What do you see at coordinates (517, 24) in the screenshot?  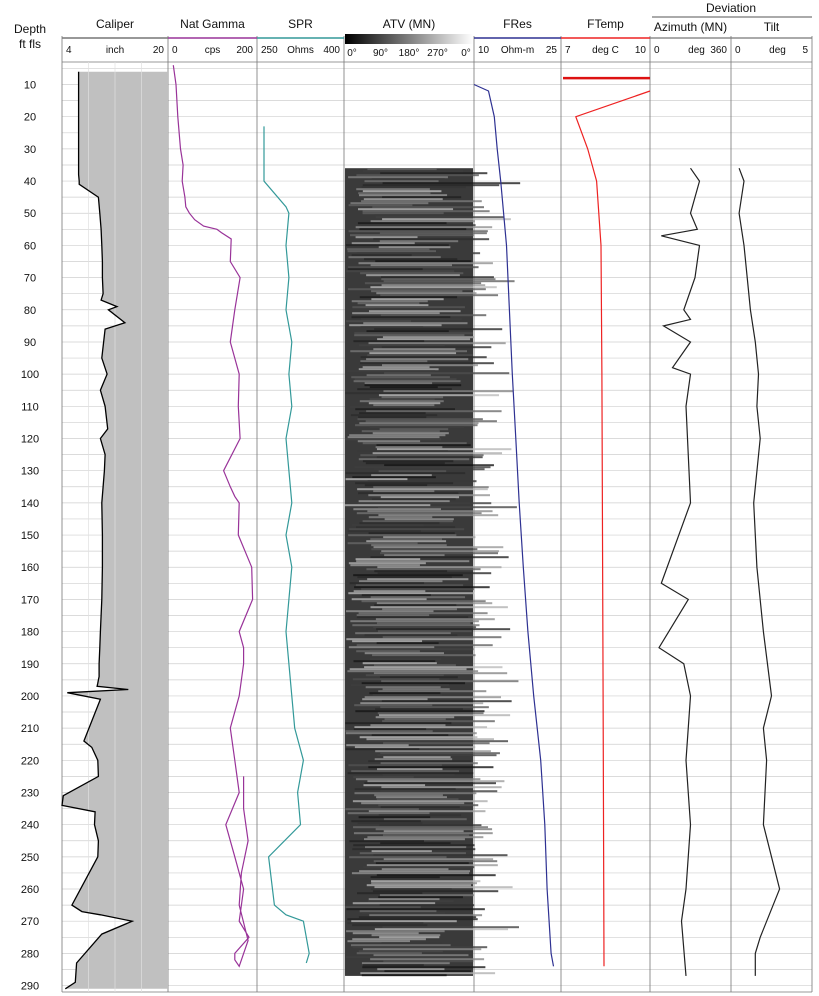 I see `track-title: FRes` at bounding box center [517, 24].